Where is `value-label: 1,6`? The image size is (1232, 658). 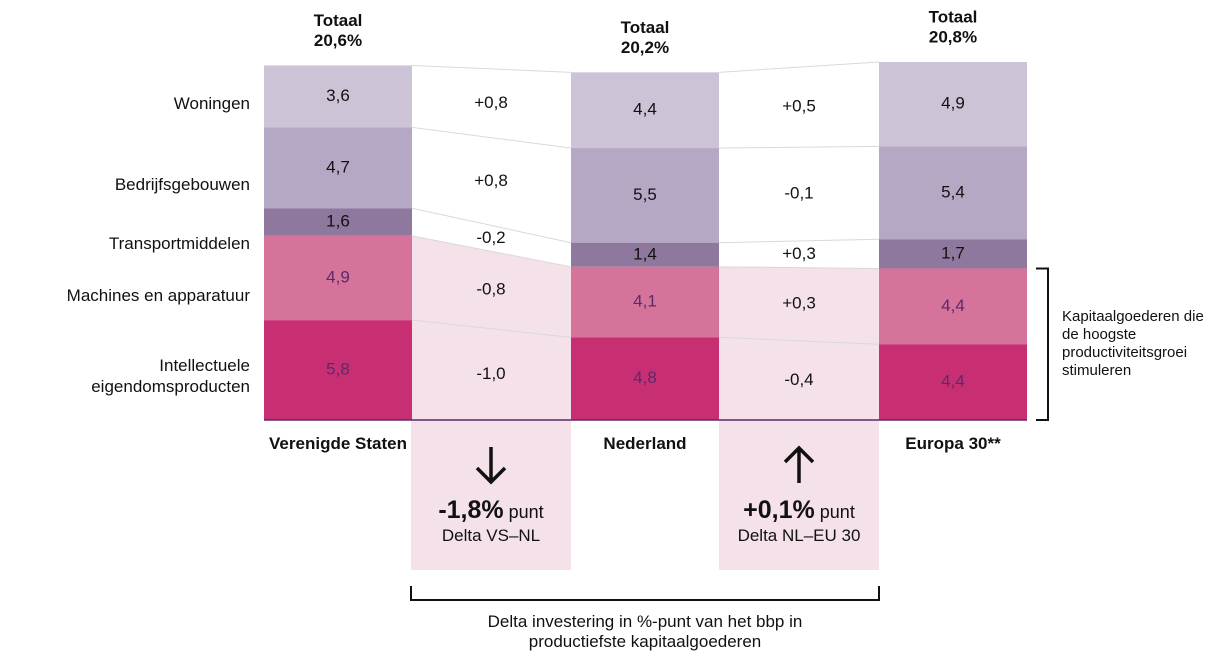 value-label: 1,6 is located at coordinates (338, 221).